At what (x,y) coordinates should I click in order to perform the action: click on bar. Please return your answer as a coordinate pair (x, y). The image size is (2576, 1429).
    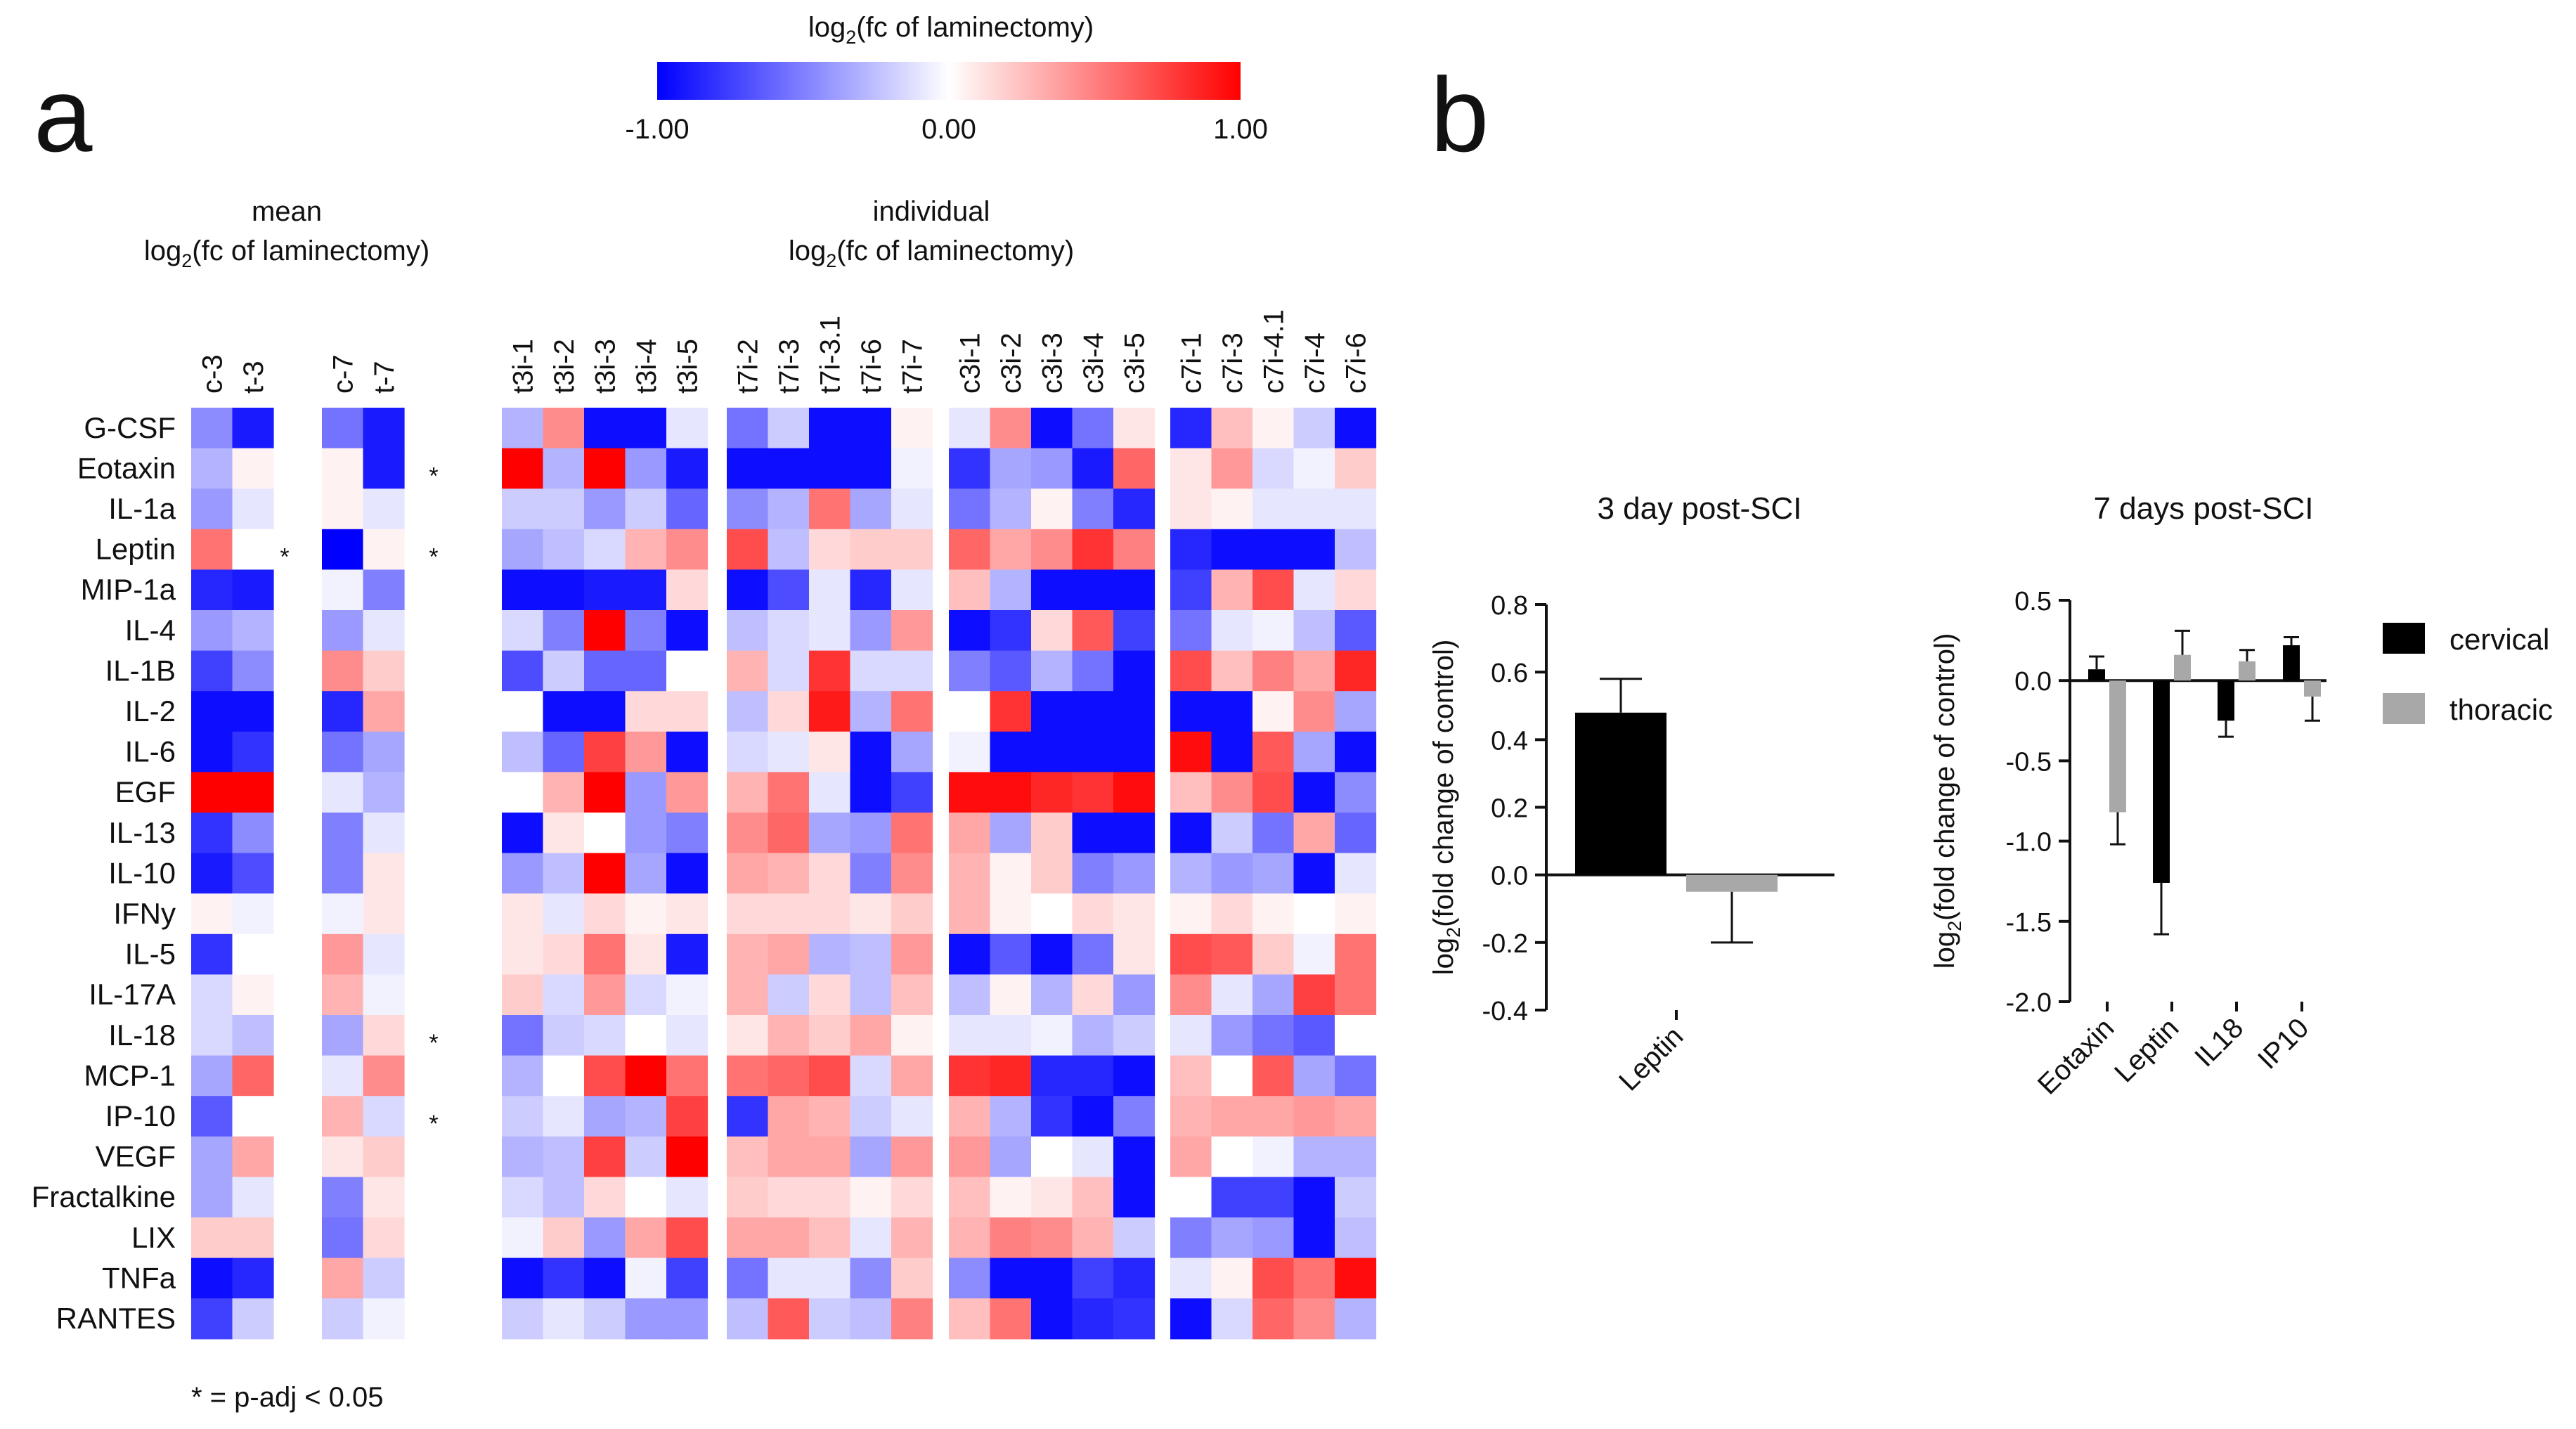
    Looking at the image, I should click on (2247, 671).